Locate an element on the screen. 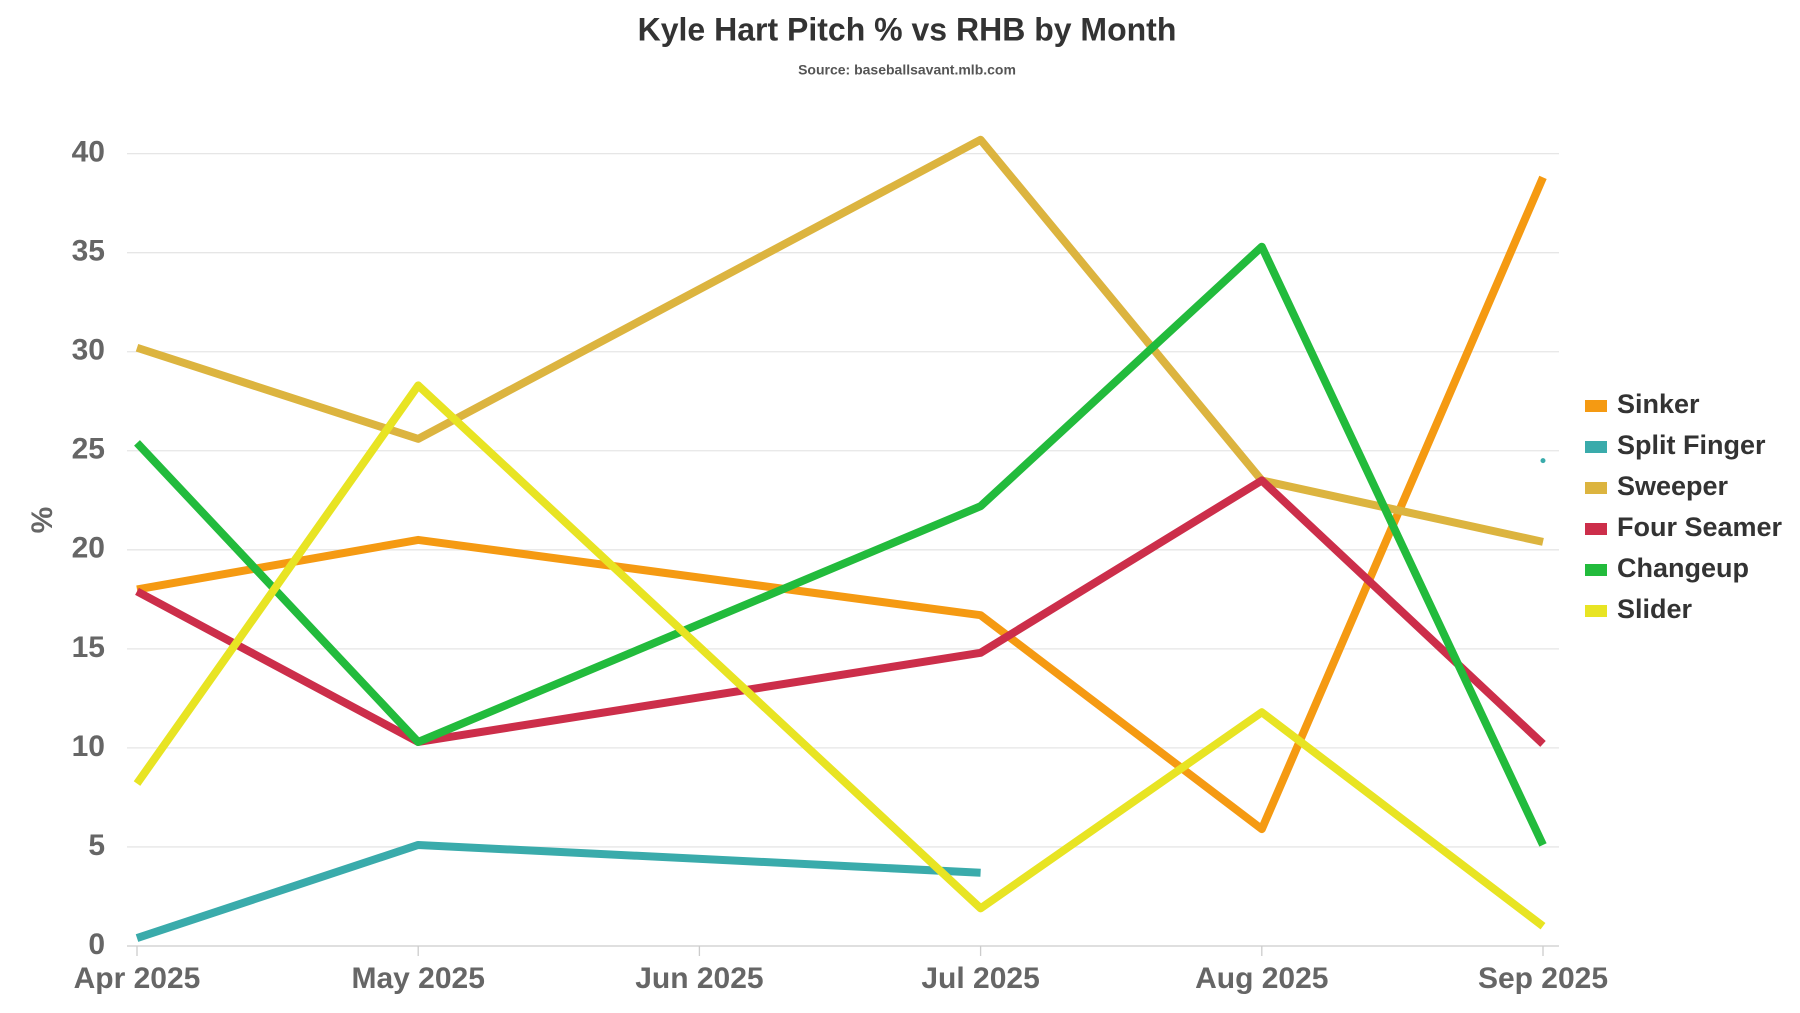 This screenshot has width=1800, height=1013. legend-label: Slider is located at coordinates (1655, 609).